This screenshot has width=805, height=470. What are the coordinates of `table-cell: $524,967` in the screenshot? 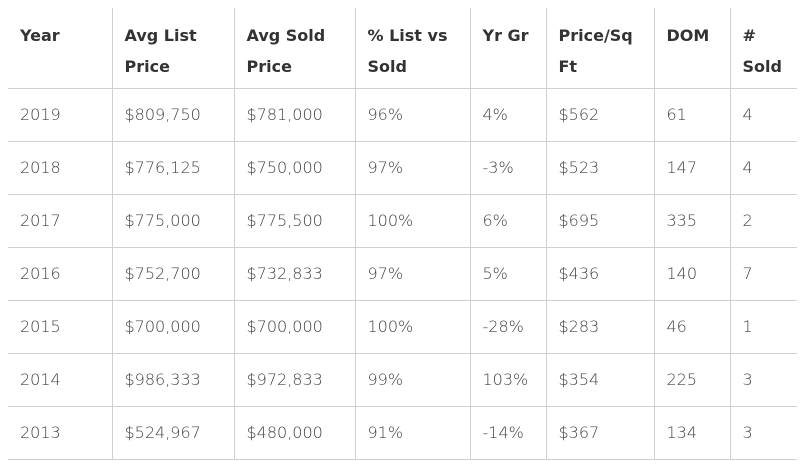 It's located at (173, 432).